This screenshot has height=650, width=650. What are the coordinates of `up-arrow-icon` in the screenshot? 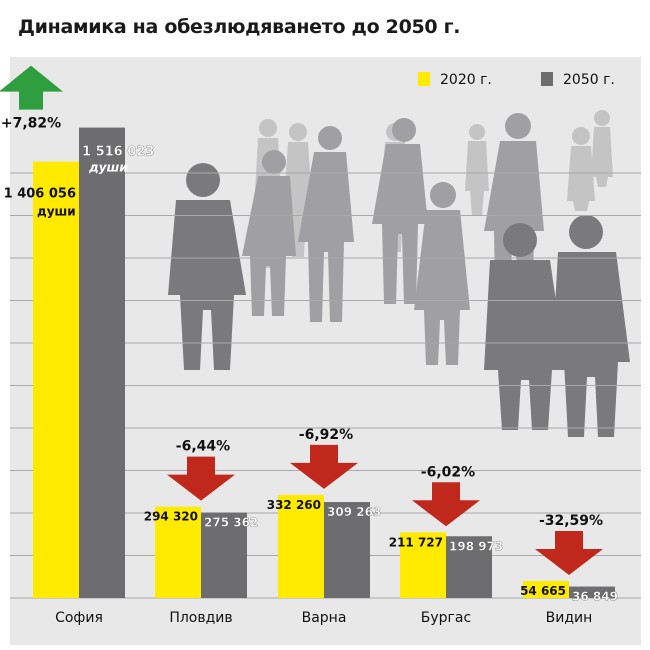 It's located at (31, 87).